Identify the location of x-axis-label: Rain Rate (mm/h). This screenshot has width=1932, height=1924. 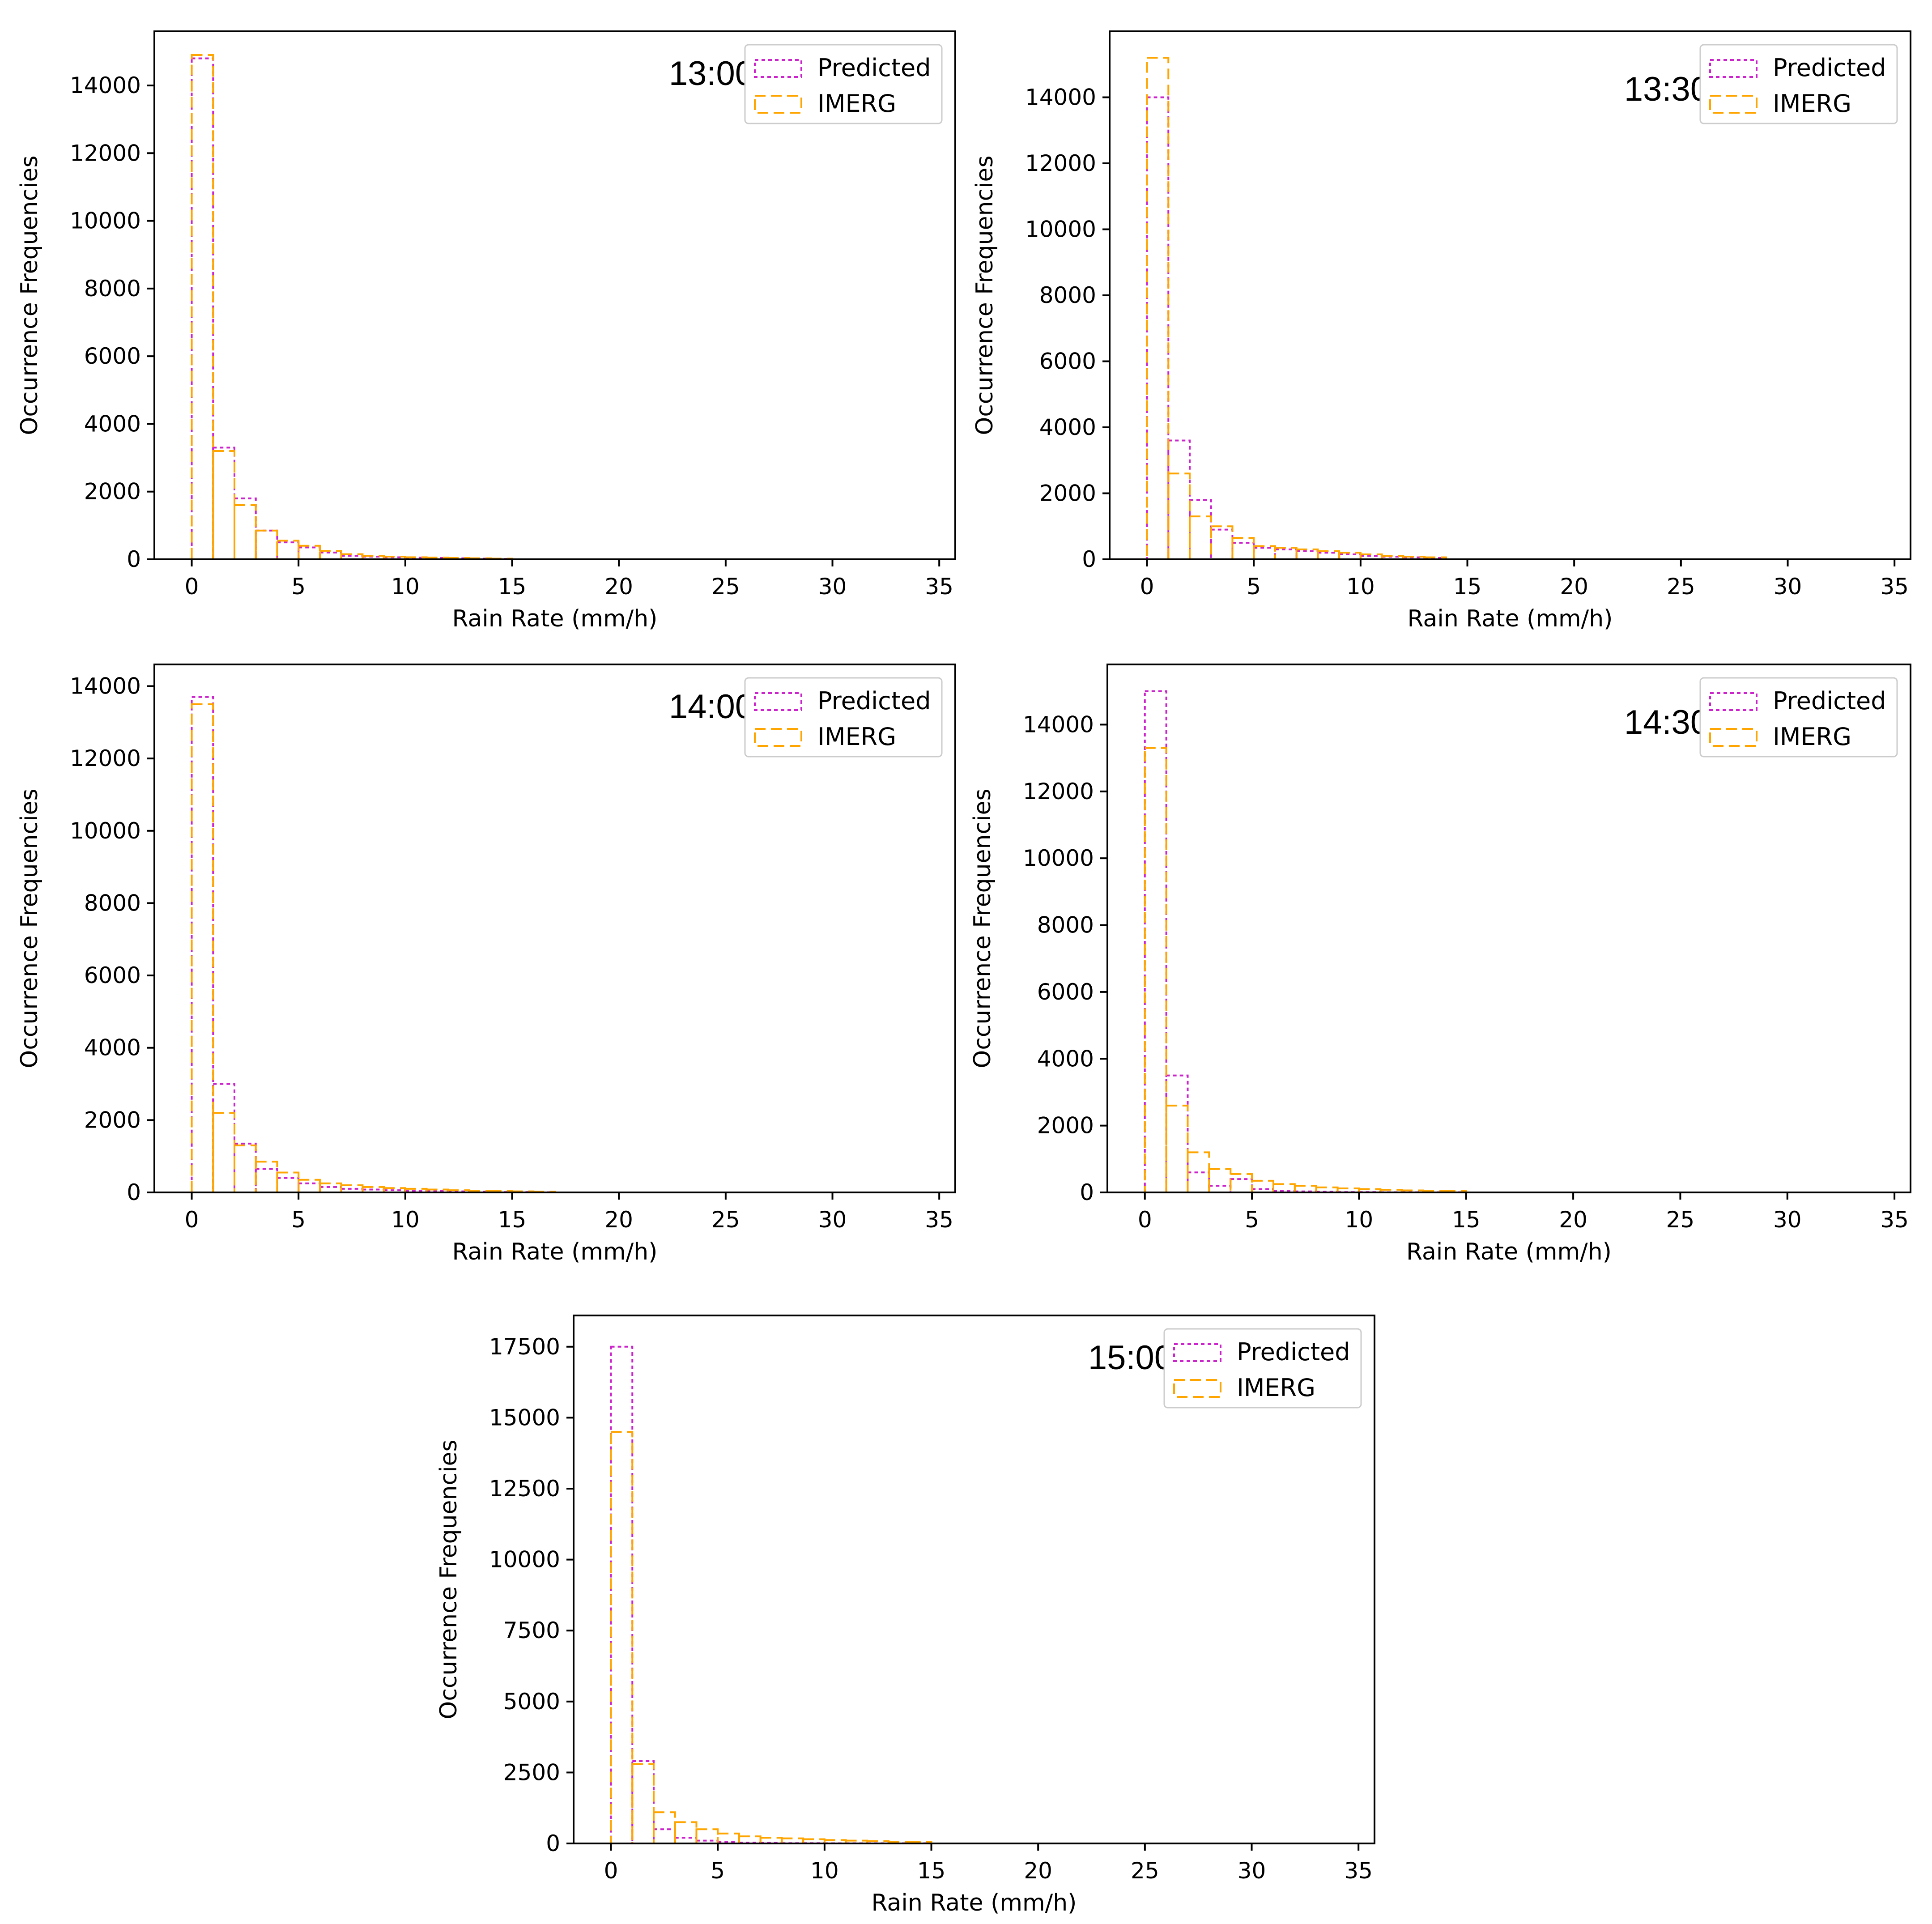
(974, 1903).